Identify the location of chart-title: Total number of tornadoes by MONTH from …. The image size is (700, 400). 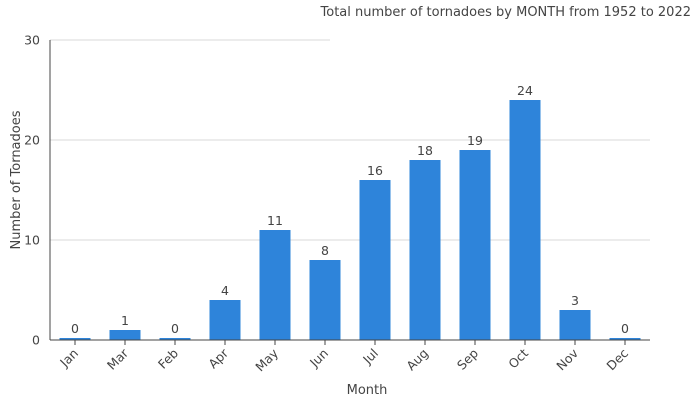
(505, 12).